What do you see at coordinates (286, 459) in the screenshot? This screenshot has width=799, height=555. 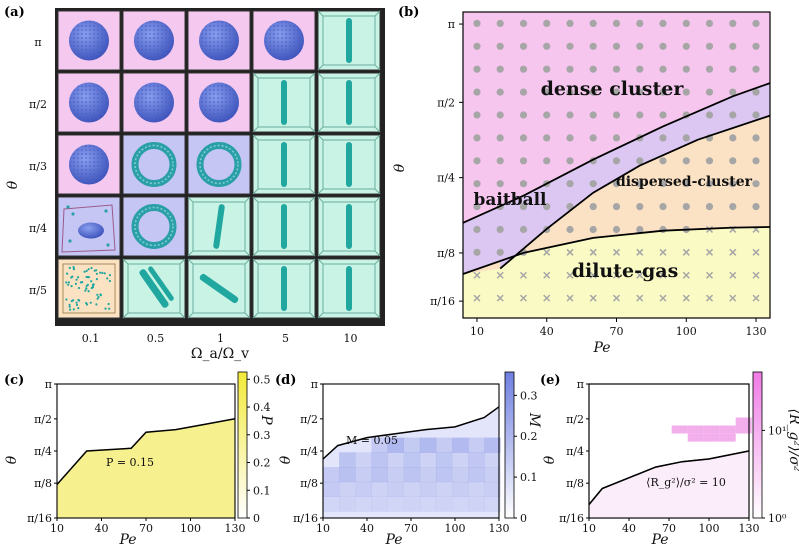 I see `panel-d-ylabel: θ` at bounding box center [286, 459].